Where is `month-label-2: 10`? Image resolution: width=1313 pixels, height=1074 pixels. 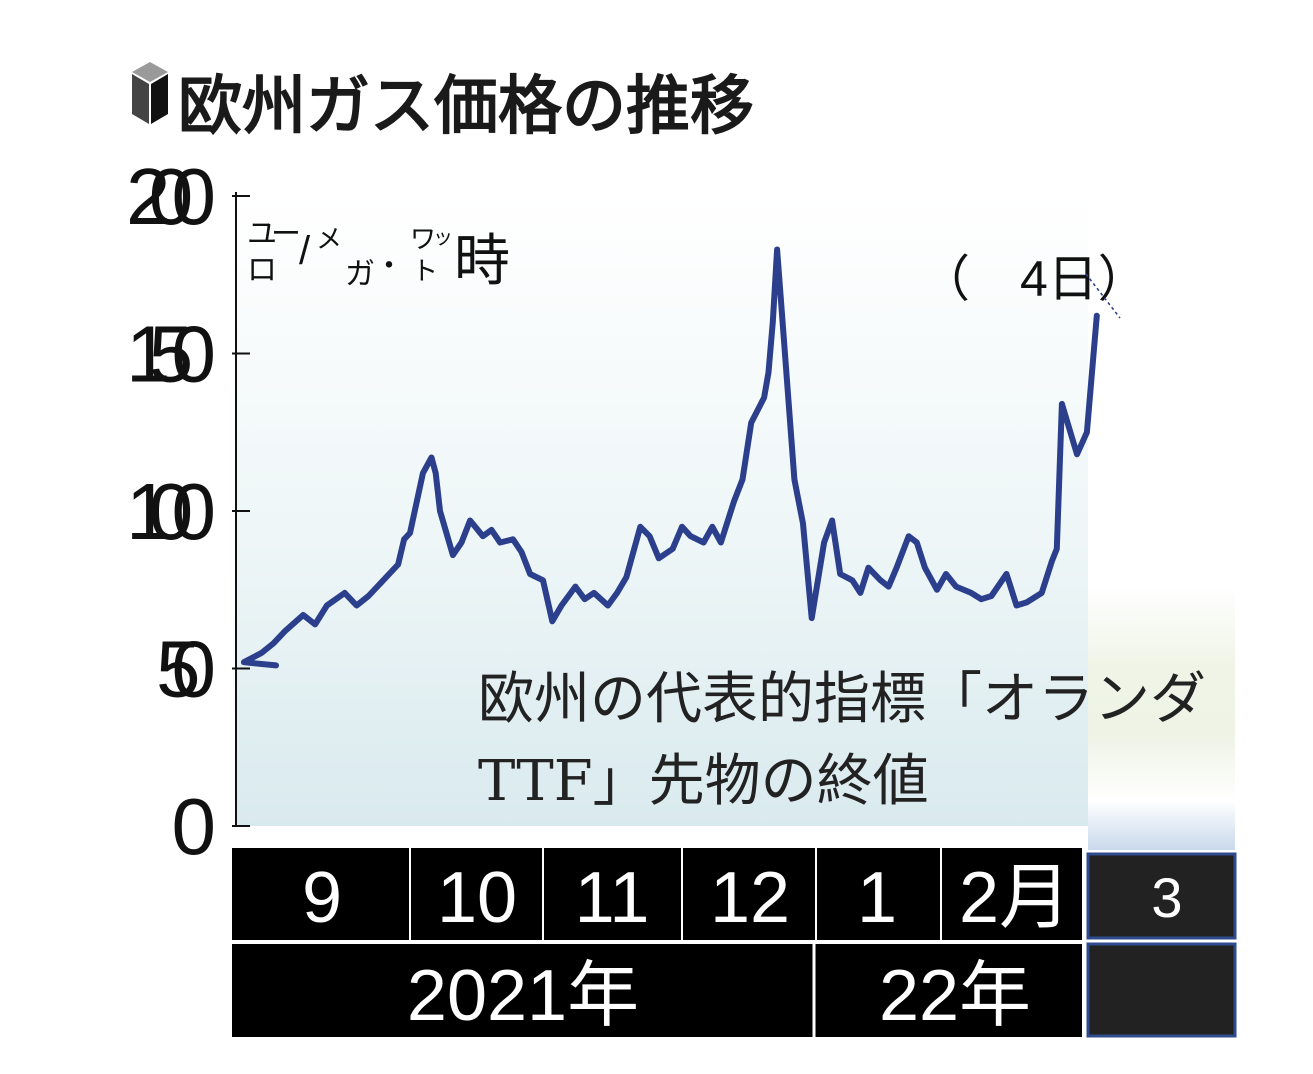
month-label-2: 10 is located at coordinates (477, 898).